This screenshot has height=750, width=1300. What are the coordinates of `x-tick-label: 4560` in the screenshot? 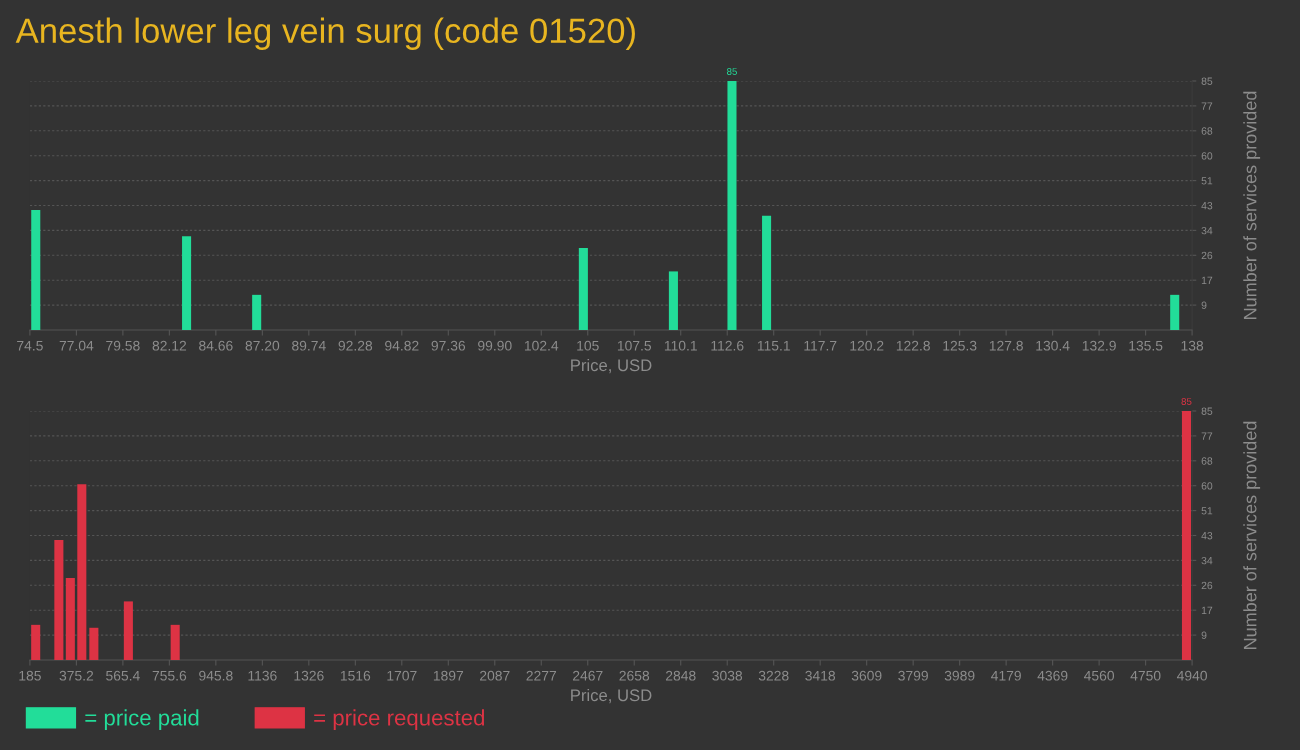 It's located at (1099, 675).